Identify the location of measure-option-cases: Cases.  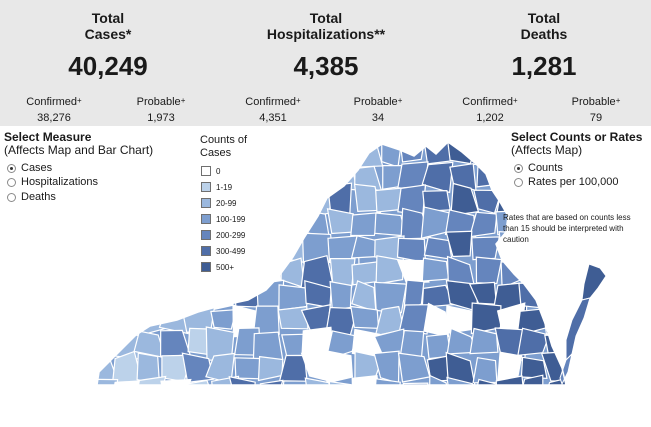
(29, 168).